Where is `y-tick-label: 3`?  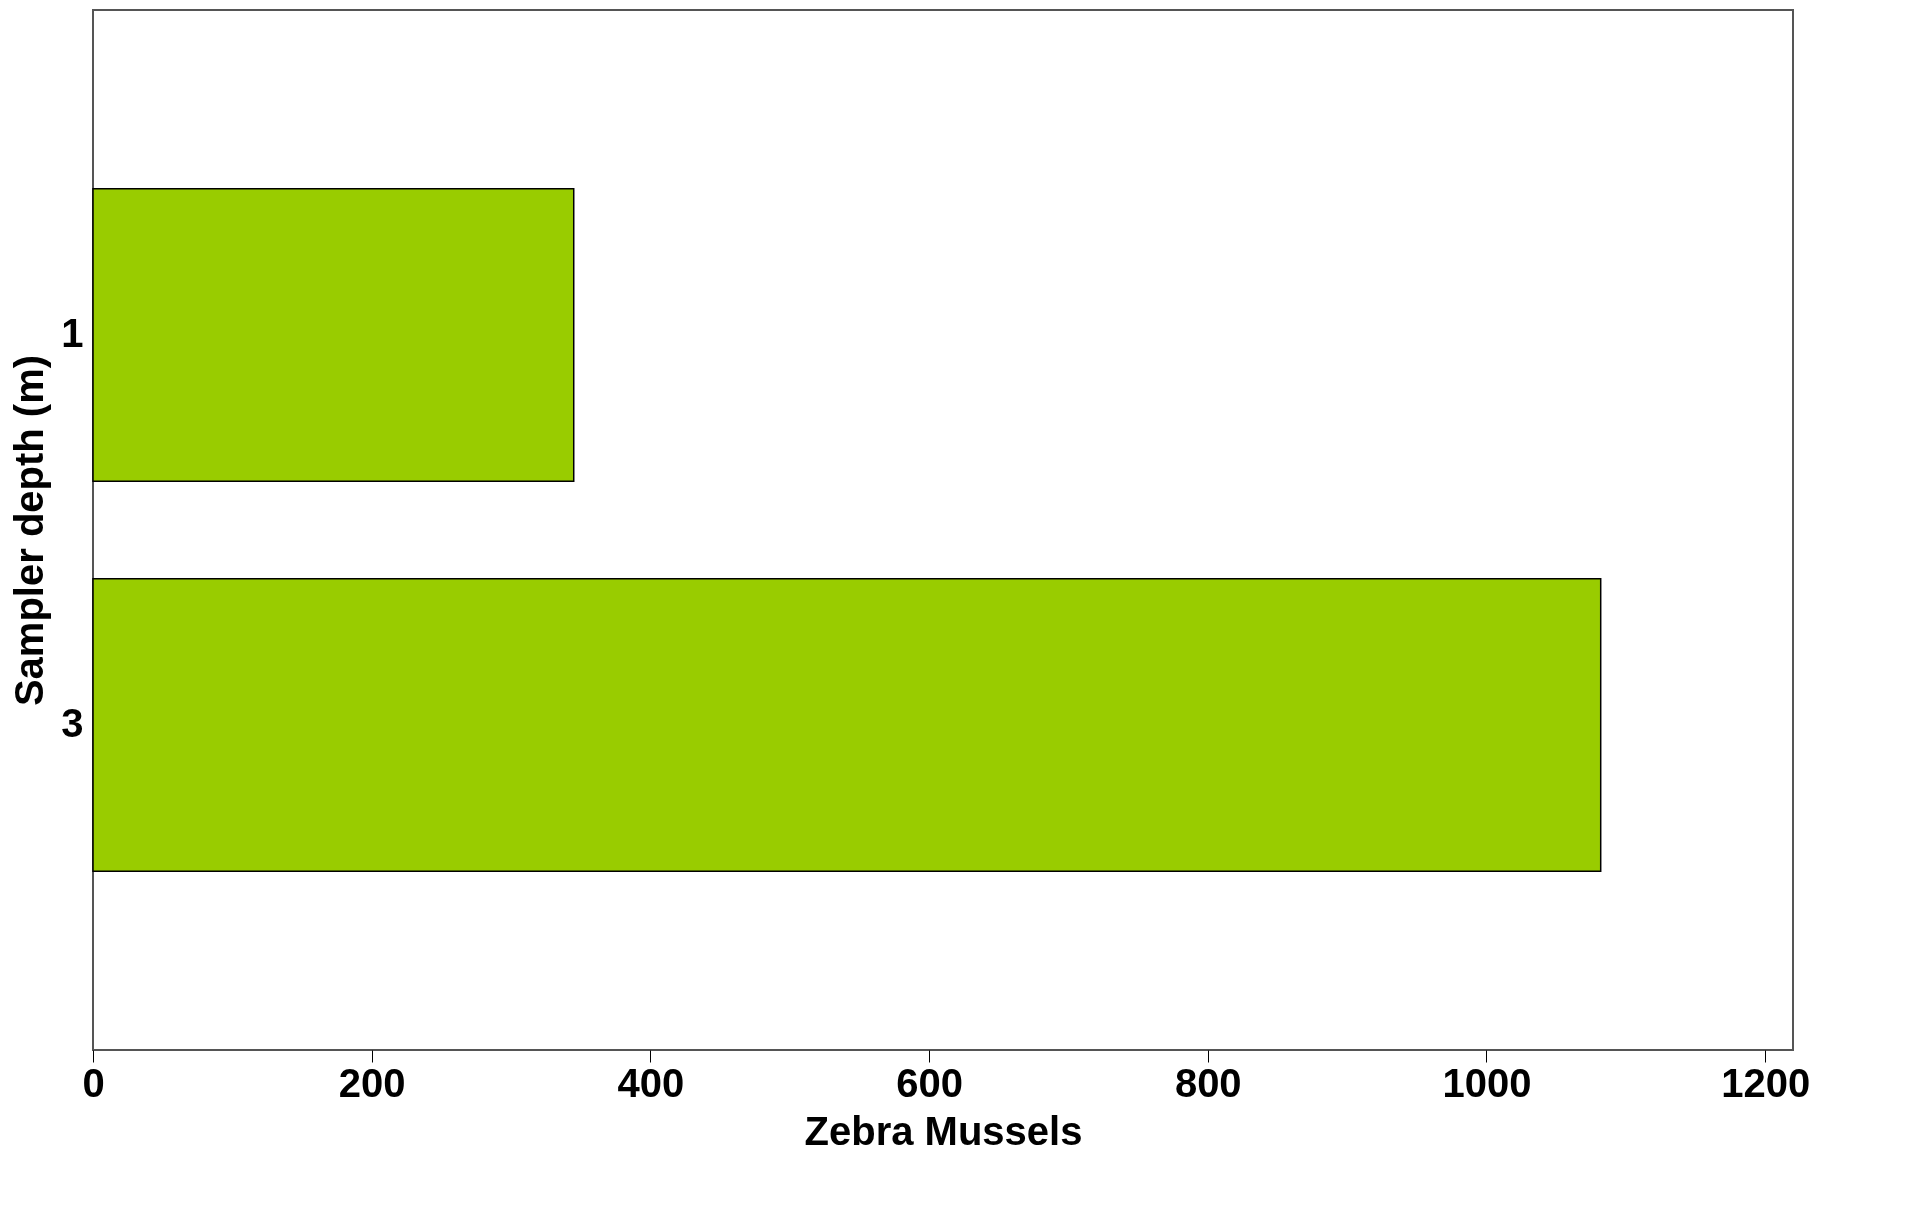
y-tick-label: 3 is located at coordinates (72, 723).